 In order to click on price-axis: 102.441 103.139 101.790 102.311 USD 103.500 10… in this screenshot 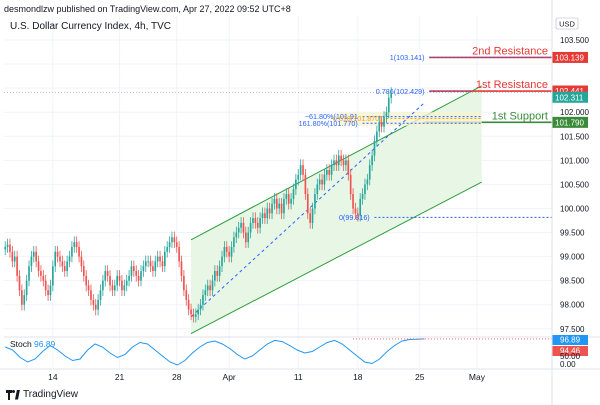, I will do `click(576, 202)`.